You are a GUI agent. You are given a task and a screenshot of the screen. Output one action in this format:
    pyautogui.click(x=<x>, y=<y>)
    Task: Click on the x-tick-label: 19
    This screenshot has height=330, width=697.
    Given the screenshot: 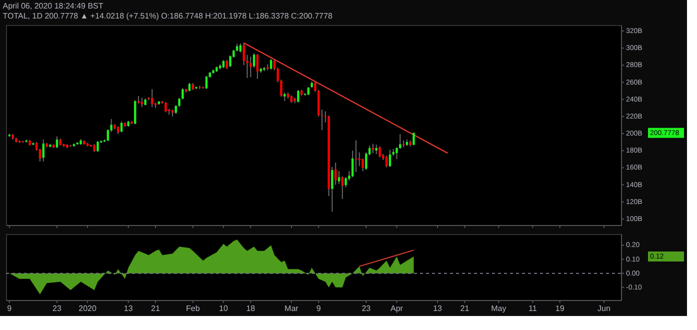 What is the action you would take?
    pyautogui.click(x=560, y=308)
    